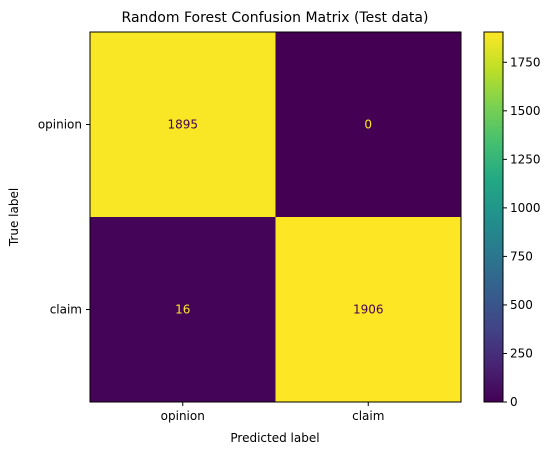  I want to click on y-axis-label: True label, so click(14, 217).